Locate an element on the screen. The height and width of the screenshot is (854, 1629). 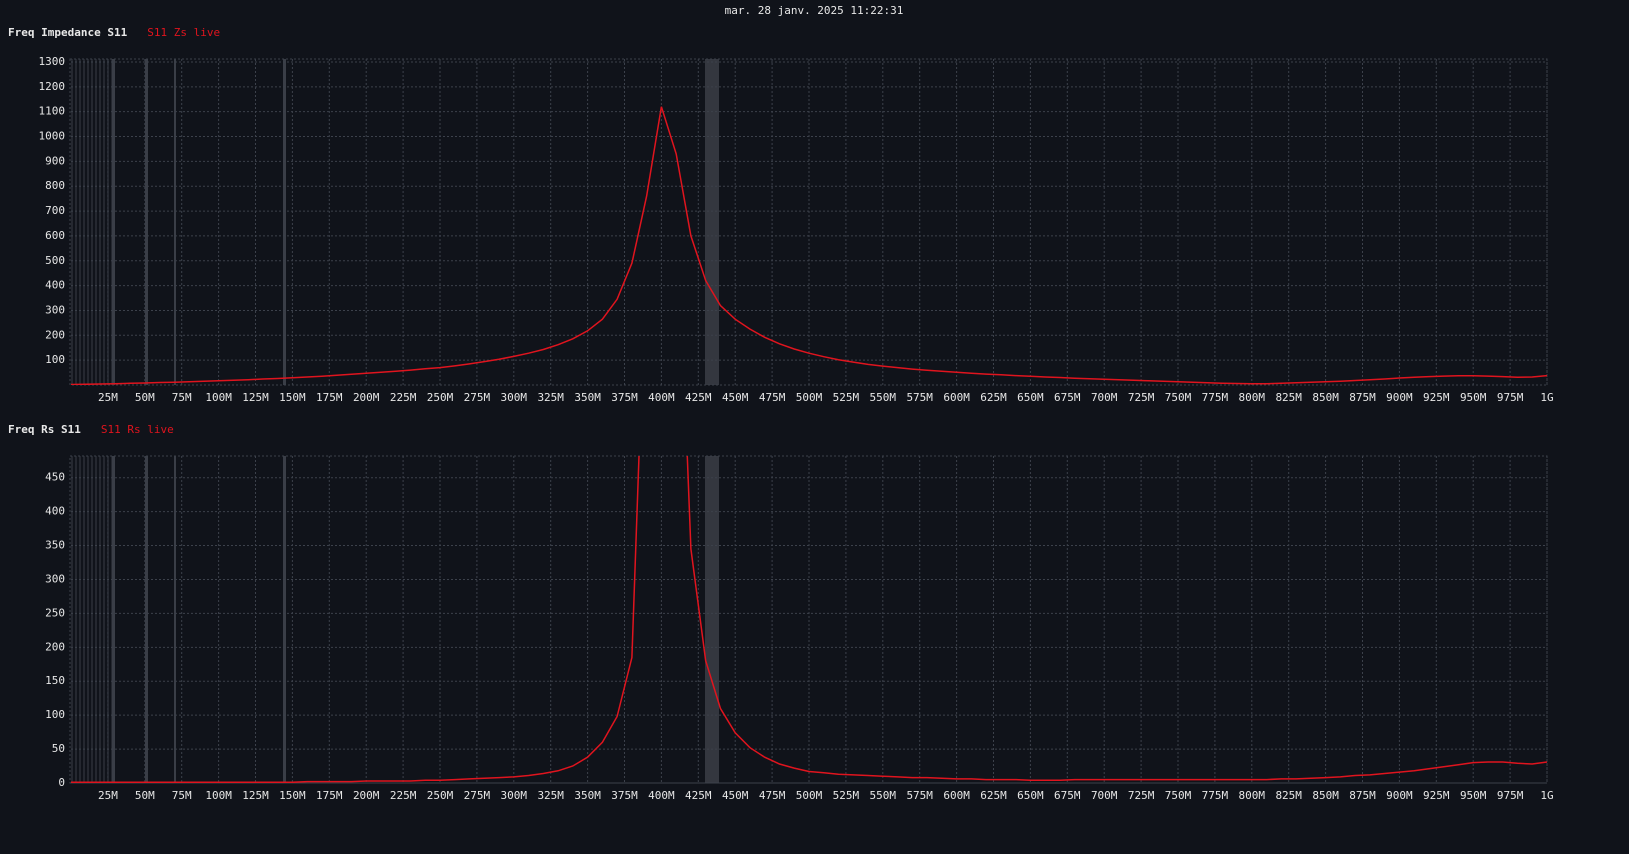
y-tick-label: 1200 is located at coordinates (52, 86).